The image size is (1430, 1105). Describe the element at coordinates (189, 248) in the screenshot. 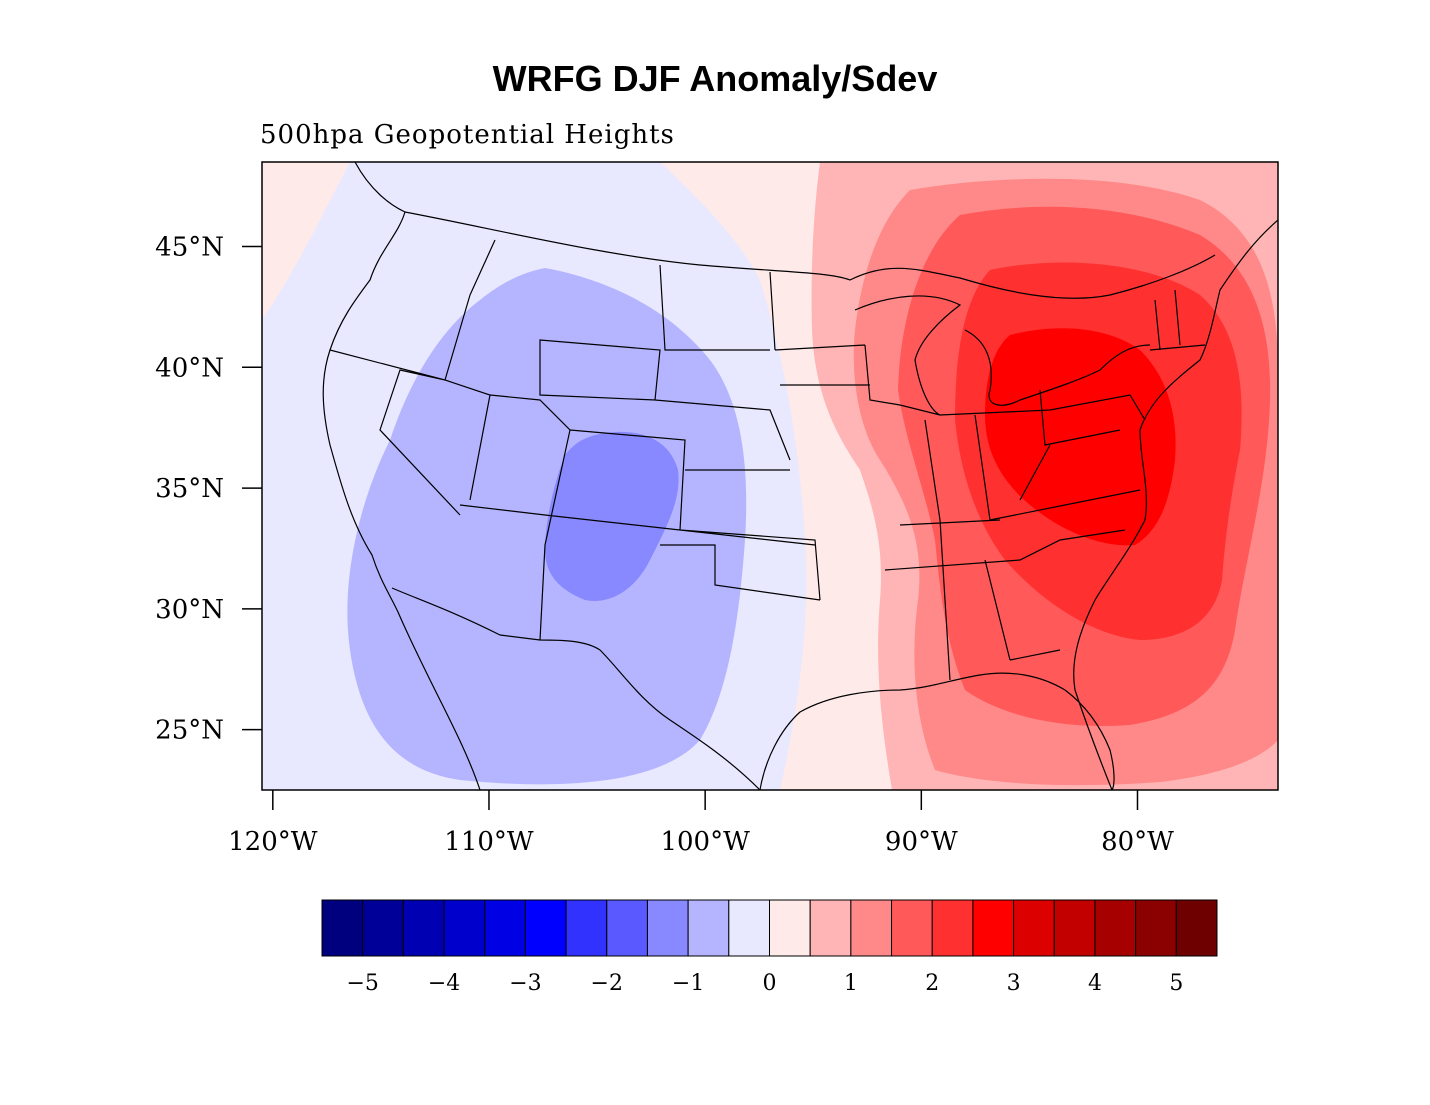

I see `lat-tick-label: 45°N` at that location.